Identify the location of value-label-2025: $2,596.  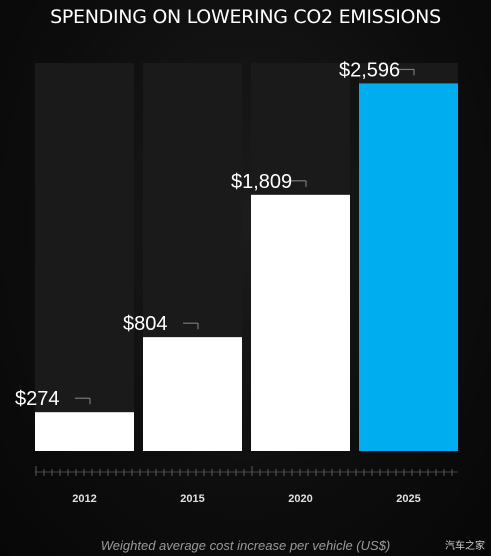
(369, 70).